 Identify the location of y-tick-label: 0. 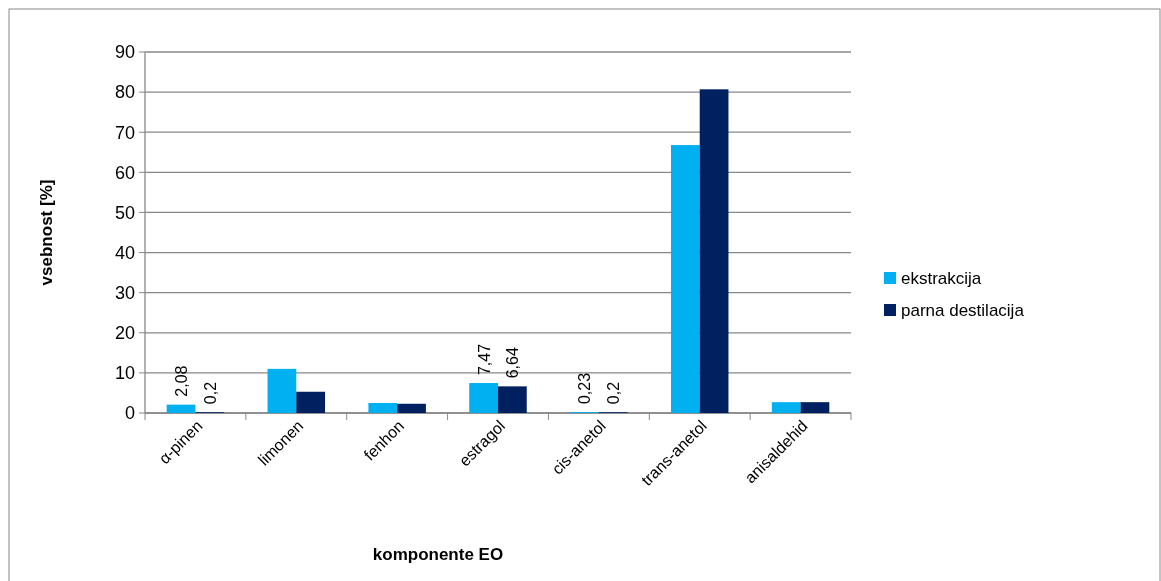
(129, 413).